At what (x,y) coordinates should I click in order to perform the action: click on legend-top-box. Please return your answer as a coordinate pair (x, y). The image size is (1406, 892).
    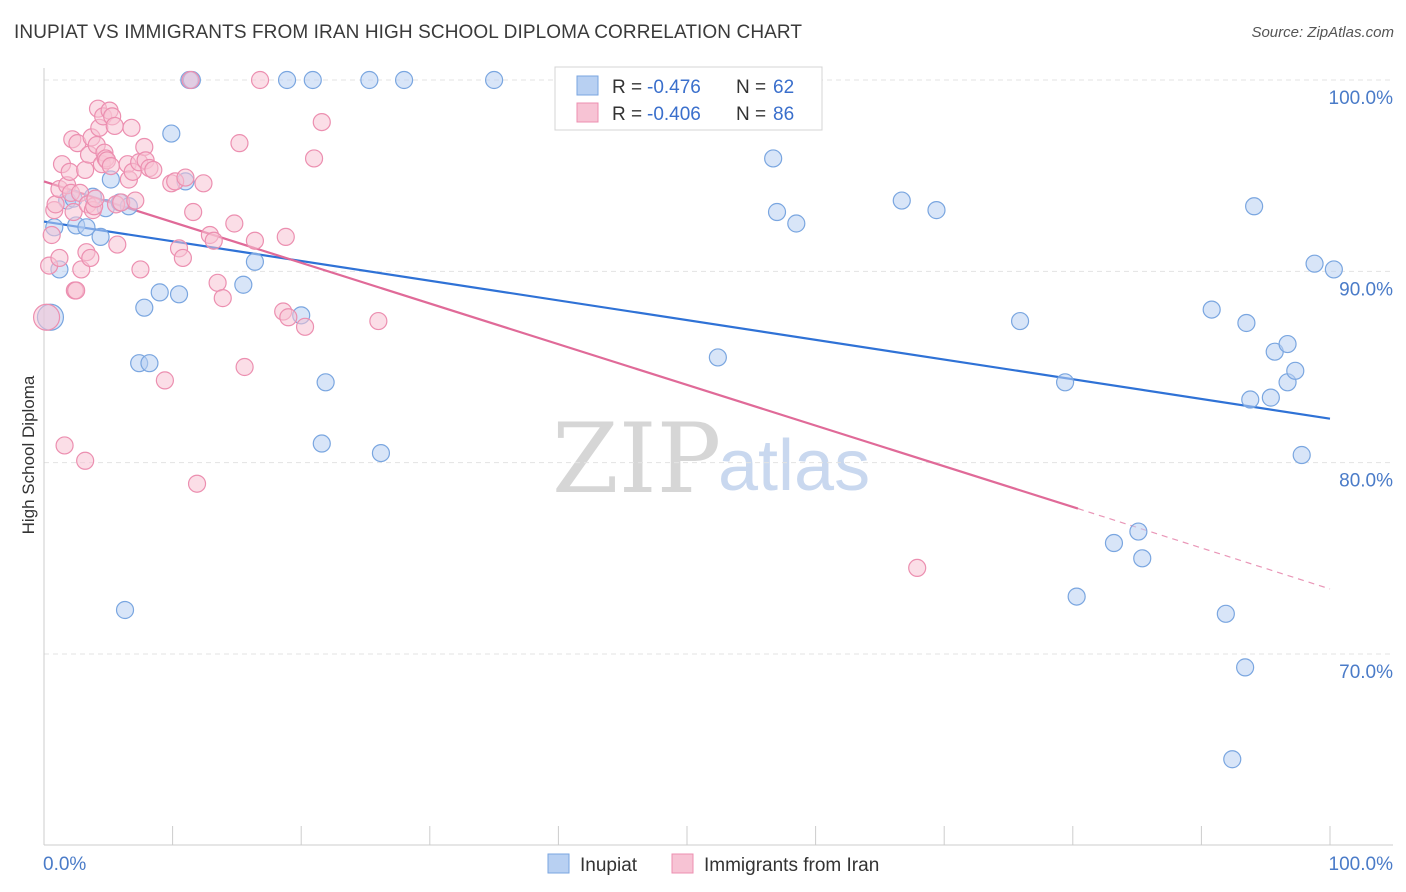
    Looking at the image, I should click on (688, 98).